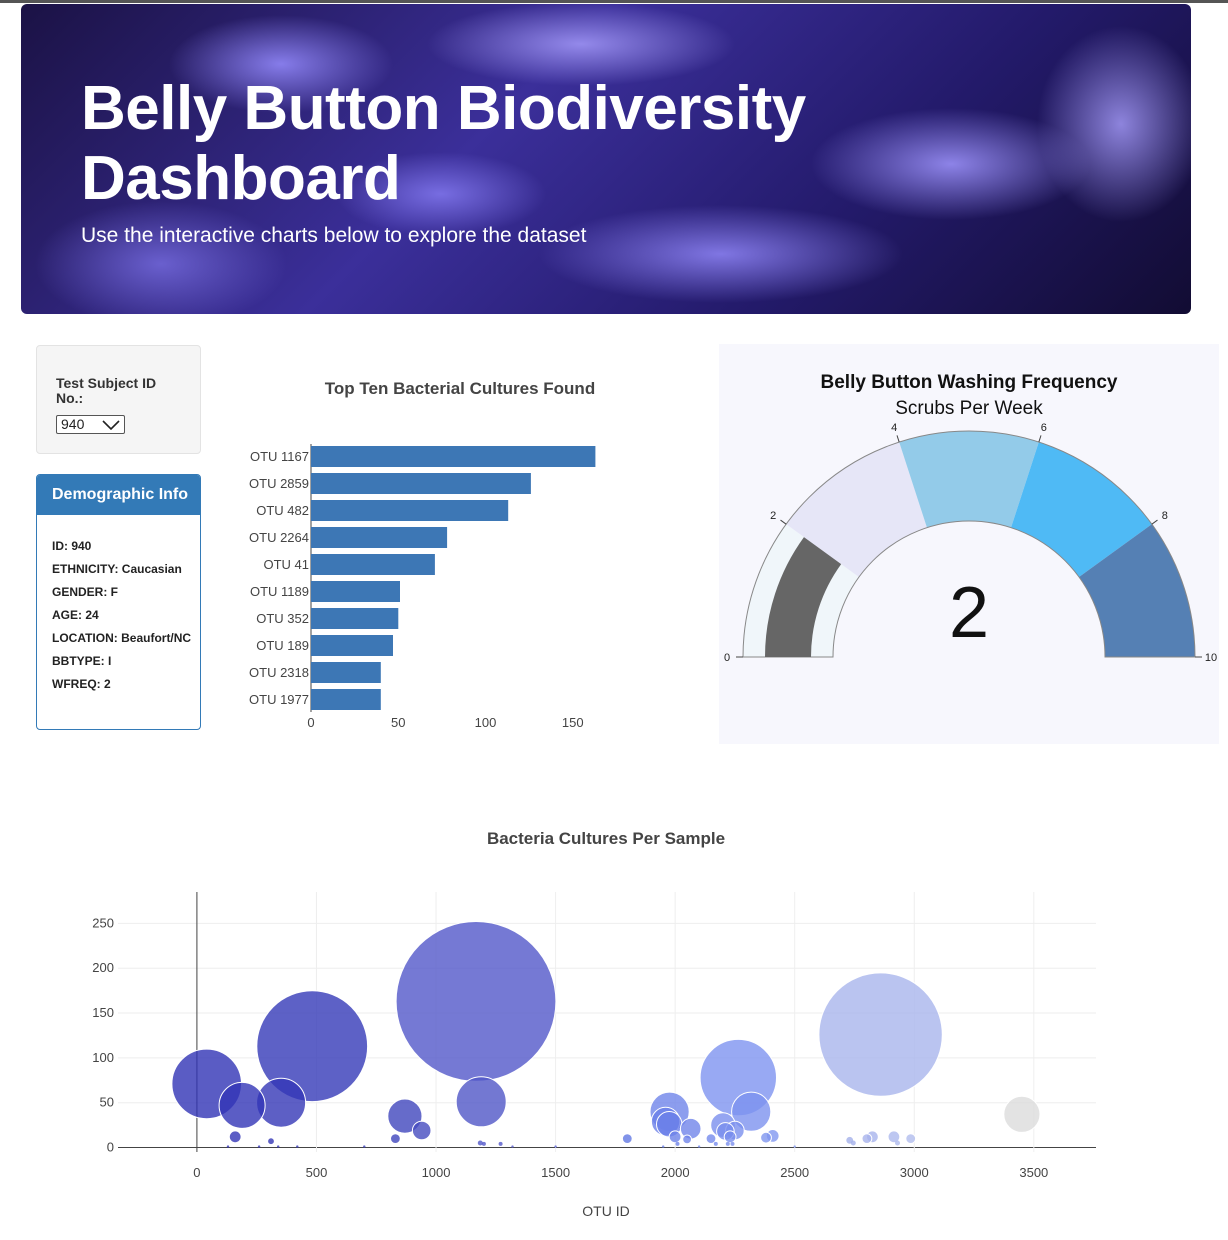 The image size is (1228, 1240). I want to click on gauge-tick-label: 10, so click(1211, 658).